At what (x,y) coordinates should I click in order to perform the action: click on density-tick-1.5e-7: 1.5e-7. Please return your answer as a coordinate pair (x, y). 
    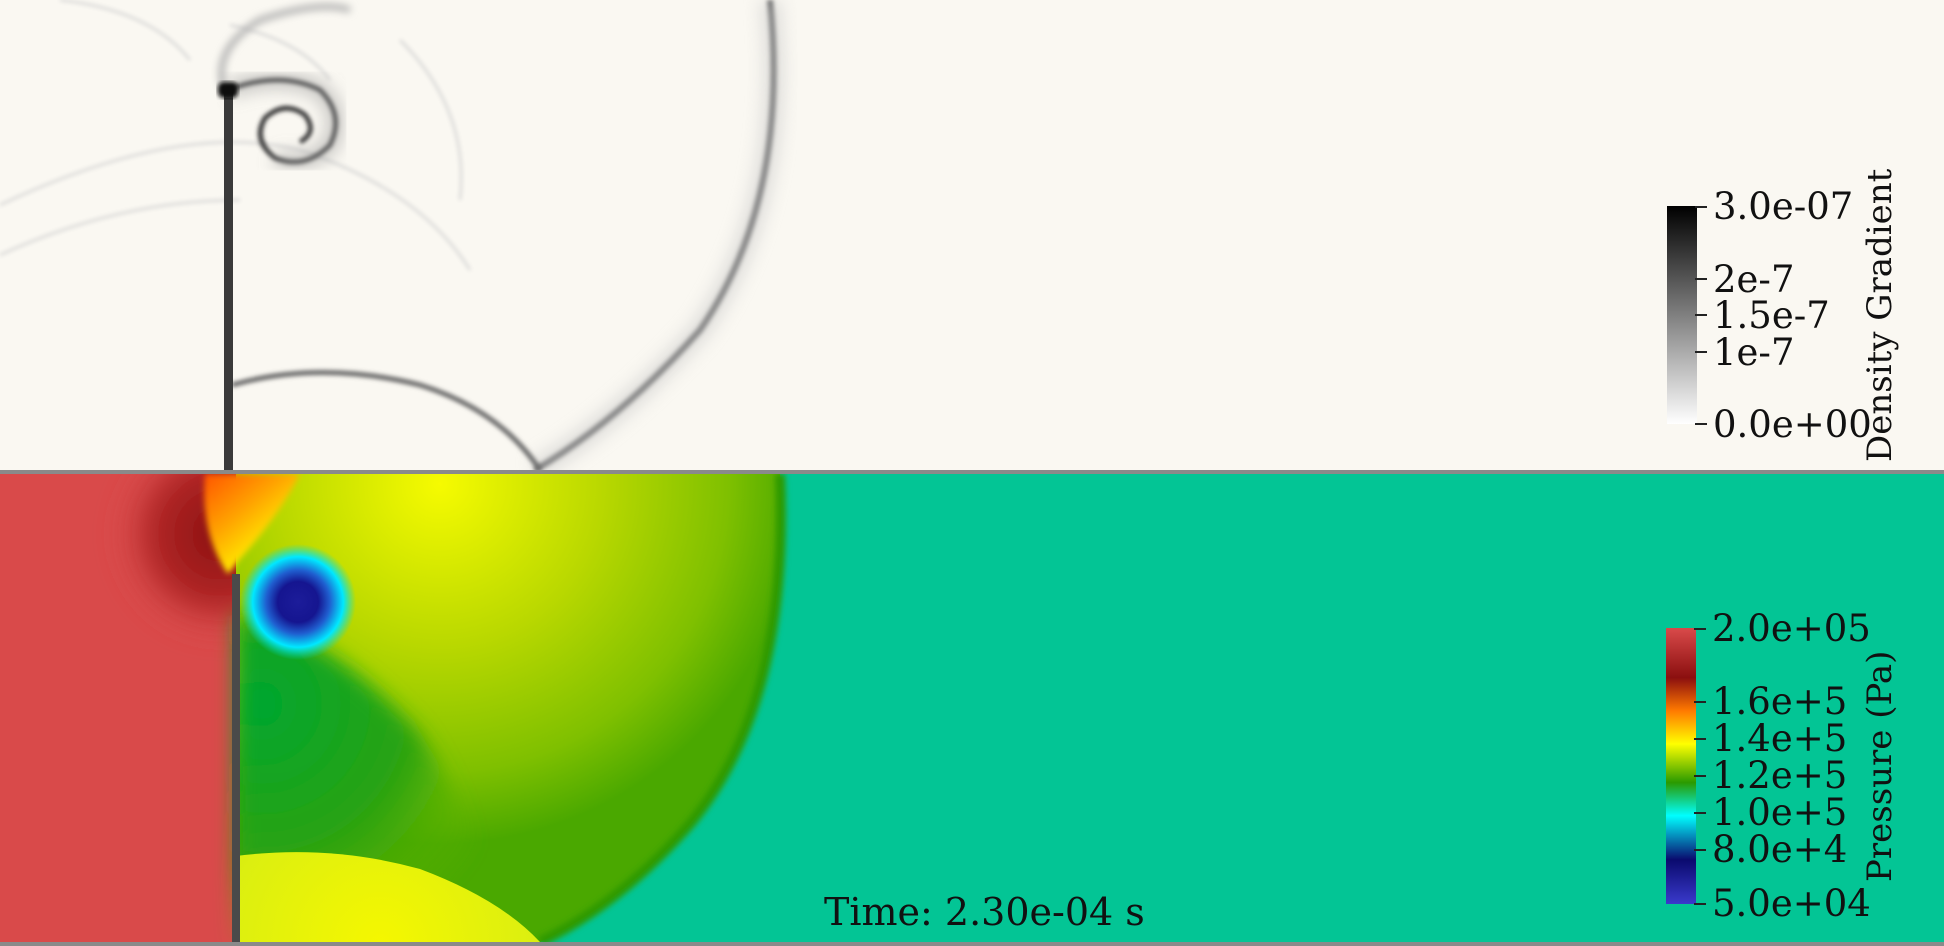
    Looking at the image, I should click on (1771, 315).